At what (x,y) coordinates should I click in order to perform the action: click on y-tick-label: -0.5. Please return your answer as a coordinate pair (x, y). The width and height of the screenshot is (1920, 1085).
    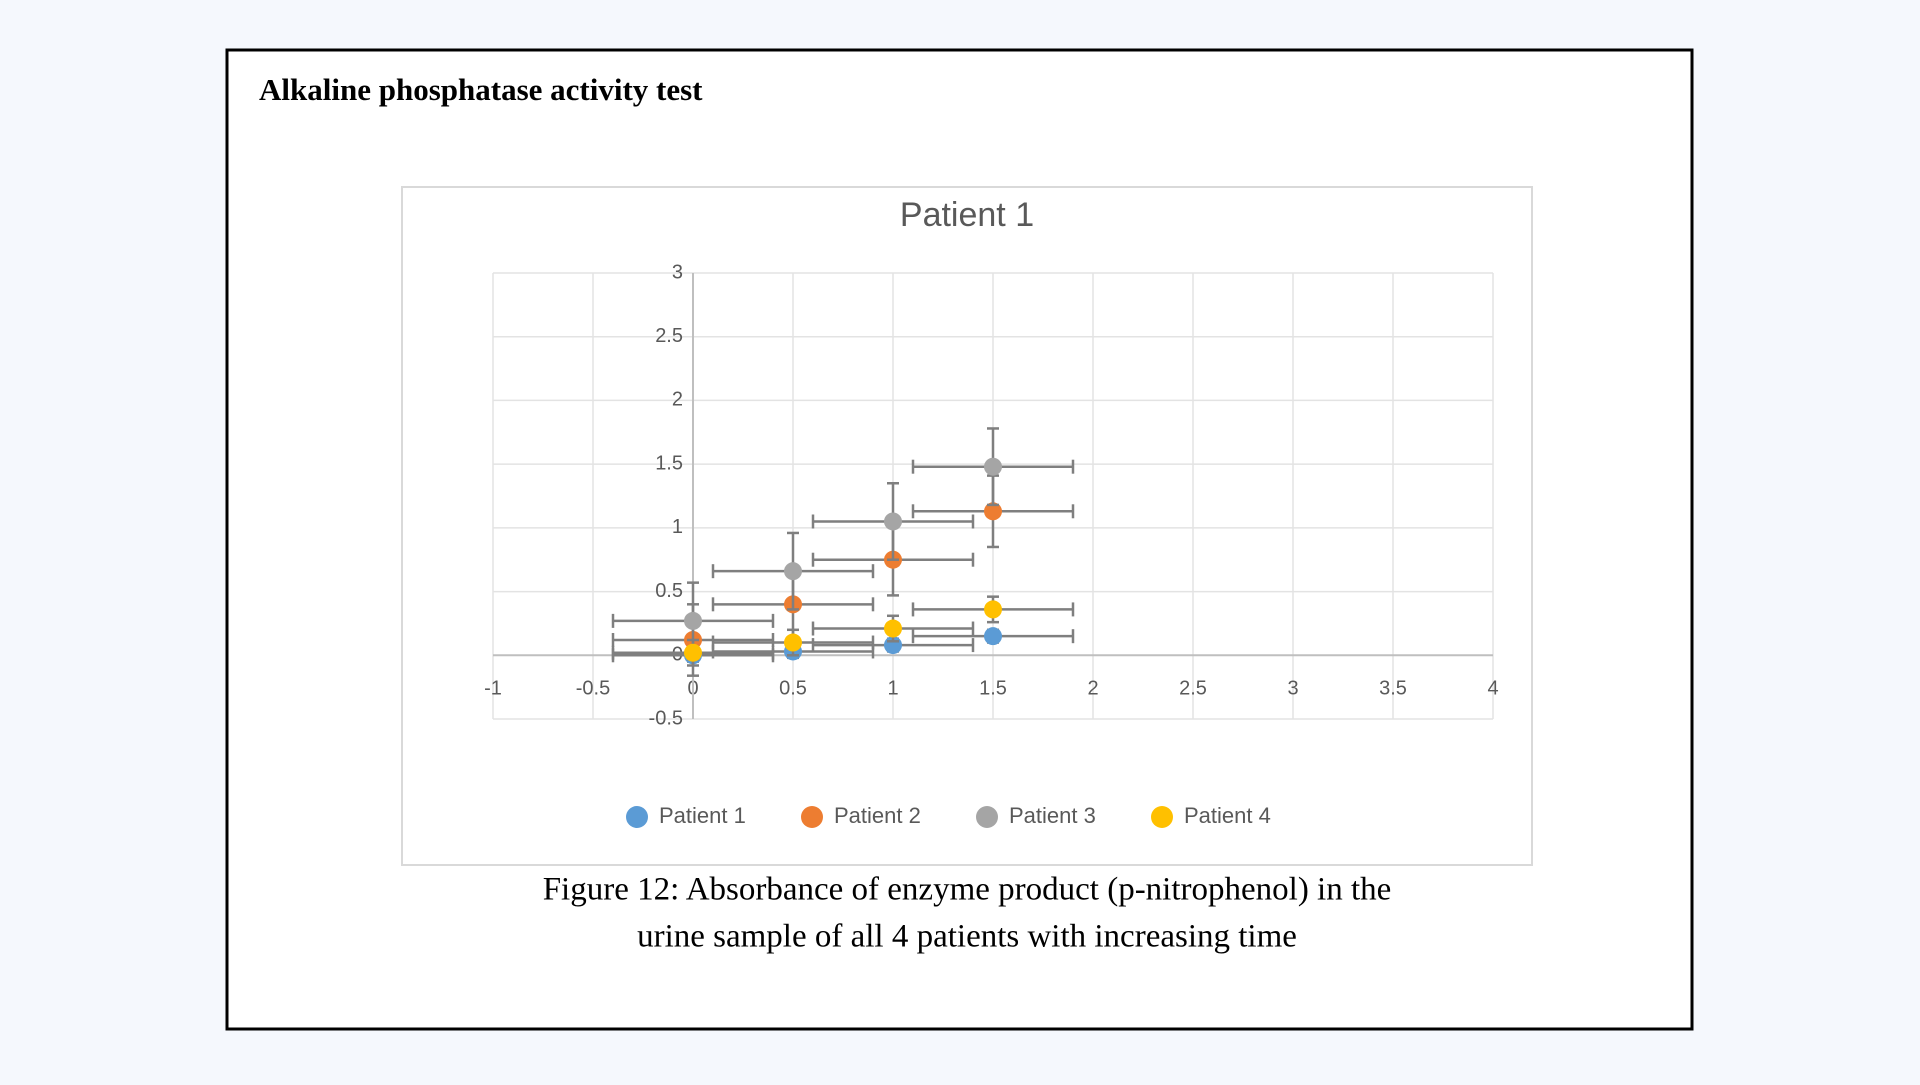
    Looking at the image, I should click on (666, 718).